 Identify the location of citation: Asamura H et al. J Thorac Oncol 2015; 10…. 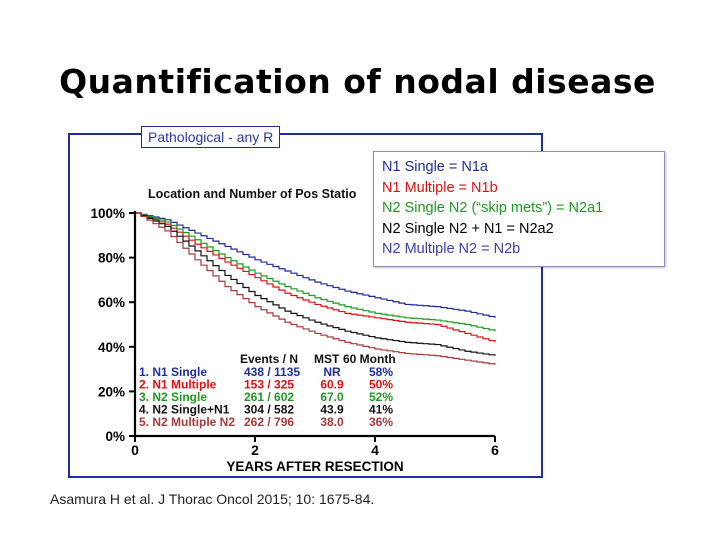
(212, 499).